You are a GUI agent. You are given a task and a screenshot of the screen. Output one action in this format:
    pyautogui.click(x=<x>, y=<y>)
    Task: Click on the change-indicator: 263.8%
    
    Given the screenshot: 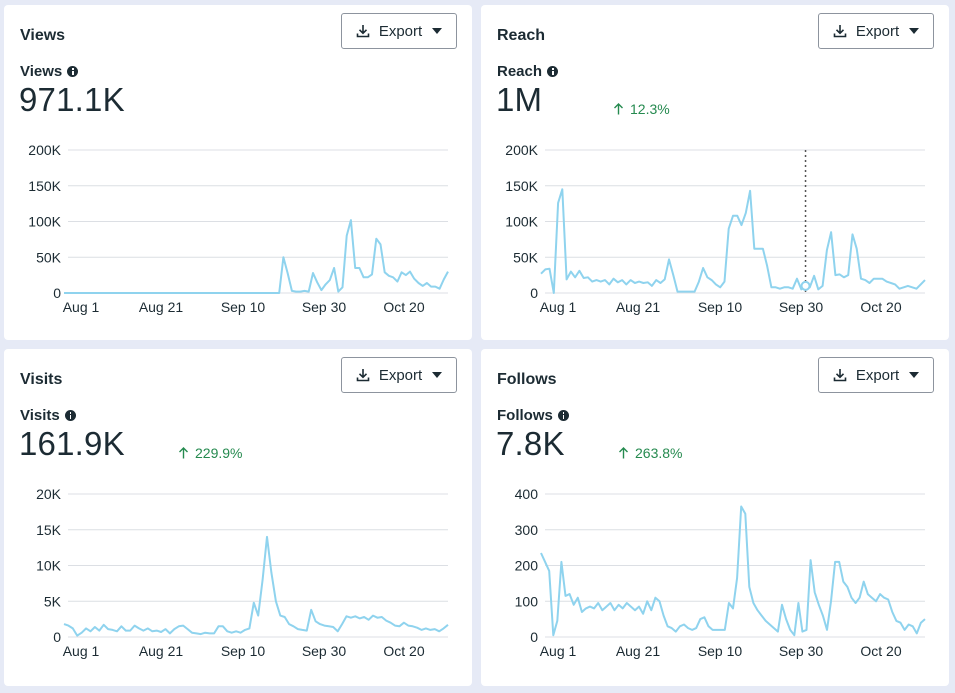 What is the action you would take?
    pyautogui.click(x=650, y=453)
    